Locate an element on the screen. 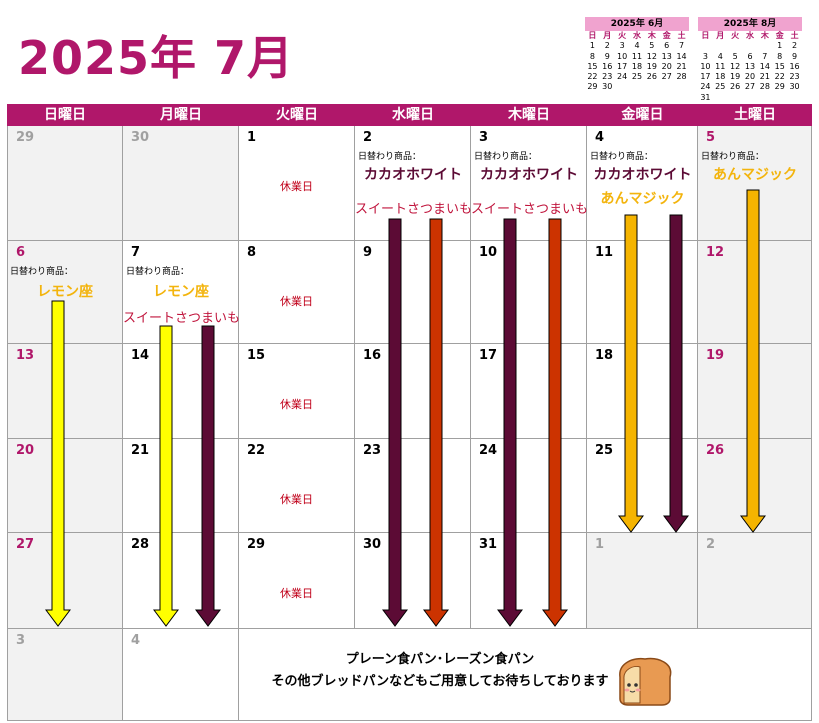  day-cell: 9 is located at coordinates (413, 292).